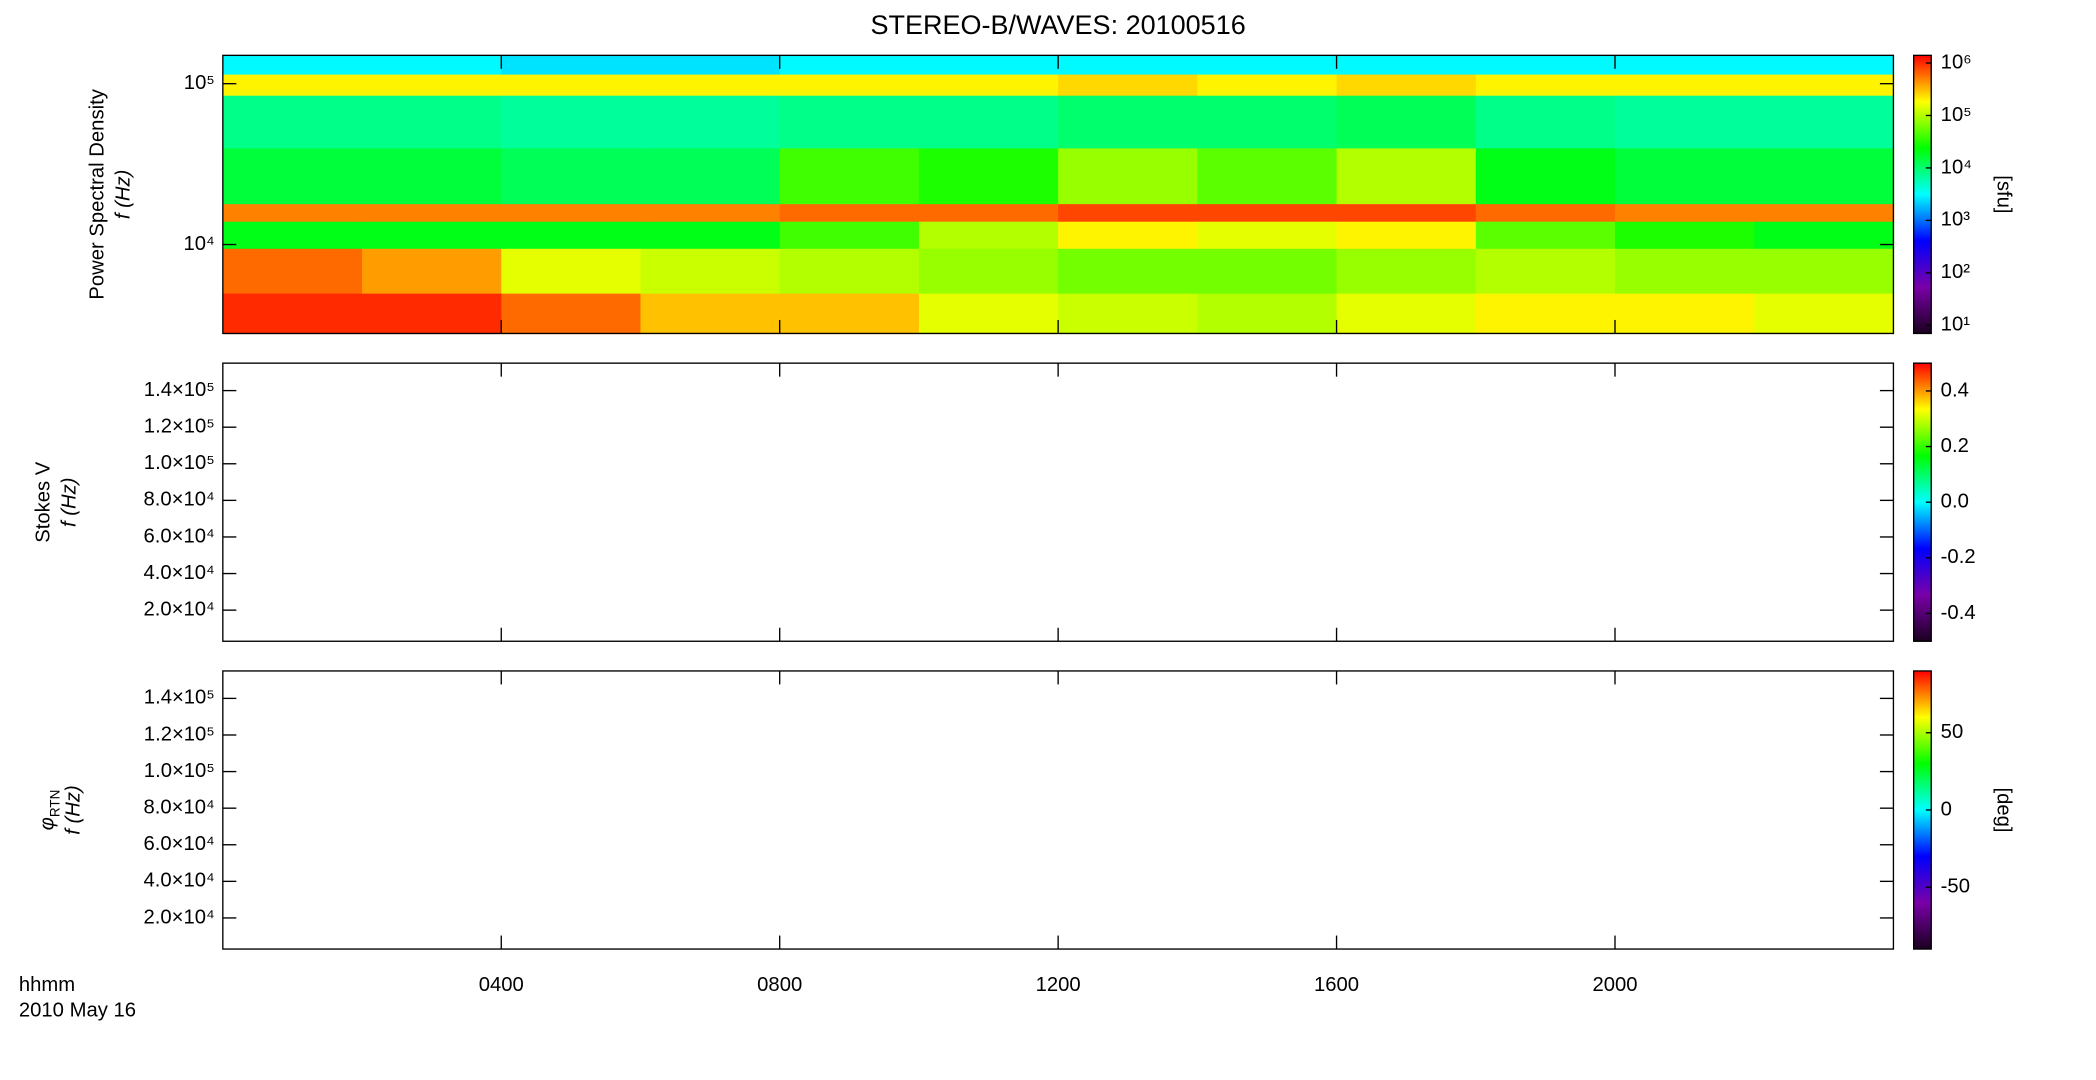  Describe the element at coordinates (2003, 194) in the screenshot. I see `colorbar-label: [sfu]` at that location.